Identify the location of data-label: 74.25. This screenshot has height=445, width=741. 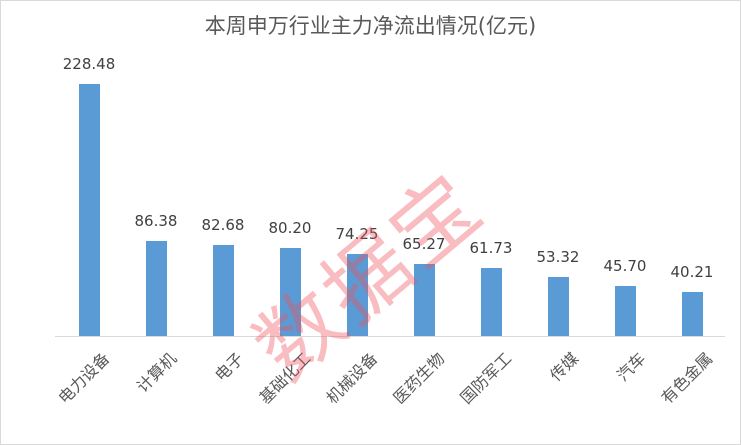
(357, 234).